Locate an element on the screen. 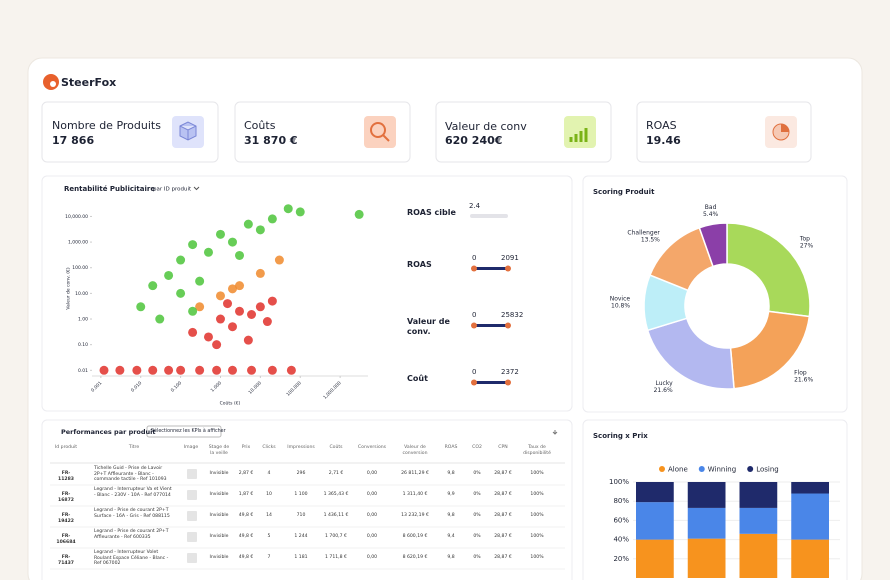  column-header: Id produit is located at coordinates (66, 447).